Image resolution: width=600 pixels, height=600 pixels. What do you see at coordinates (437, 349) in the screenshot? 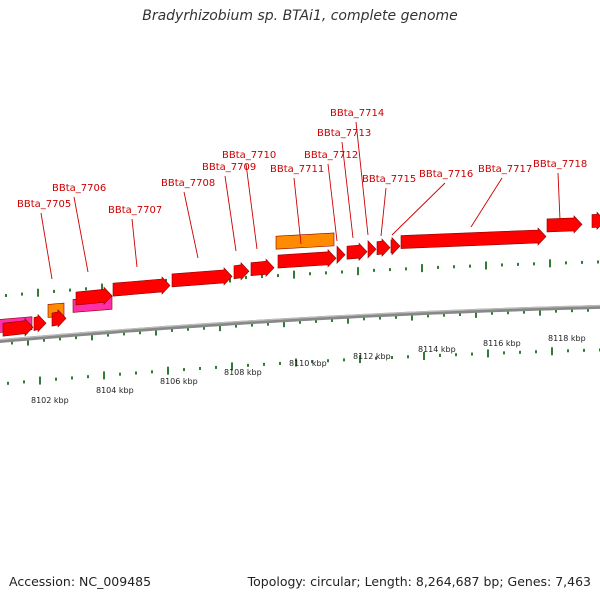
I see `kbp-label: 8114 kbp` at bounding box center [437, 349].